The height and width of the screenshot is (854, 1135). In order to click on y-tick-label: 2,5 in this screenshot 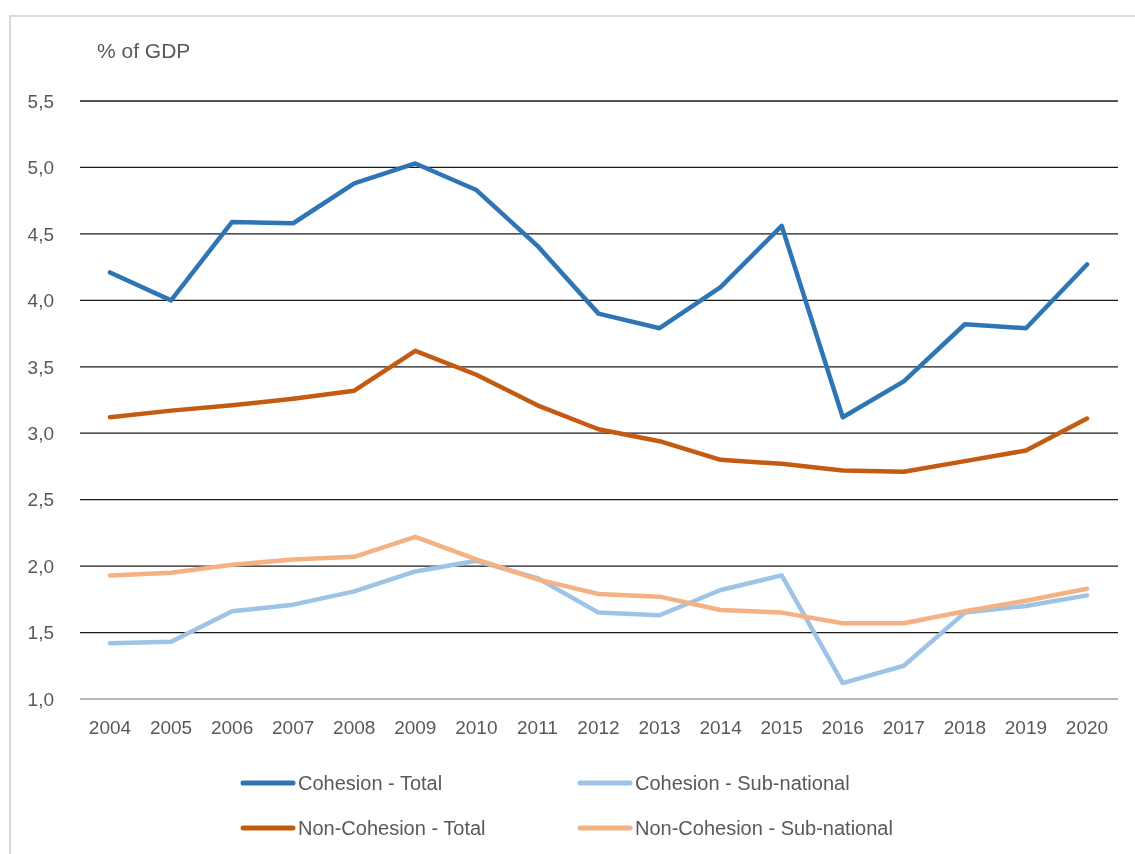, I will do `click(40, 500)`.